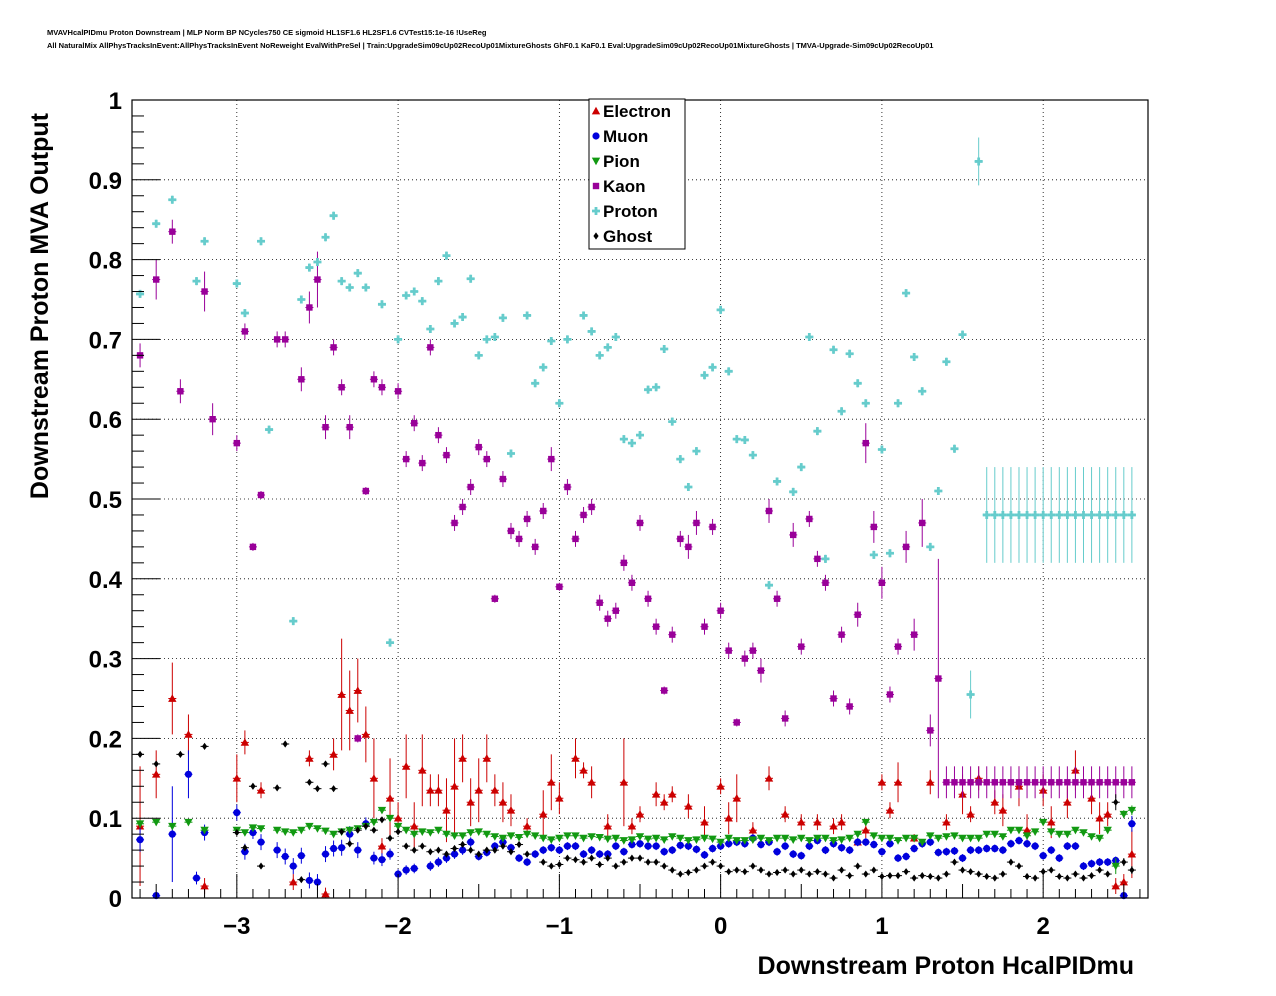 The height and width of the screenshot is (996, 1276). Describe the element at coordinates (596, 136) in the screenshot. I see `legend-marker-muon` at that location.